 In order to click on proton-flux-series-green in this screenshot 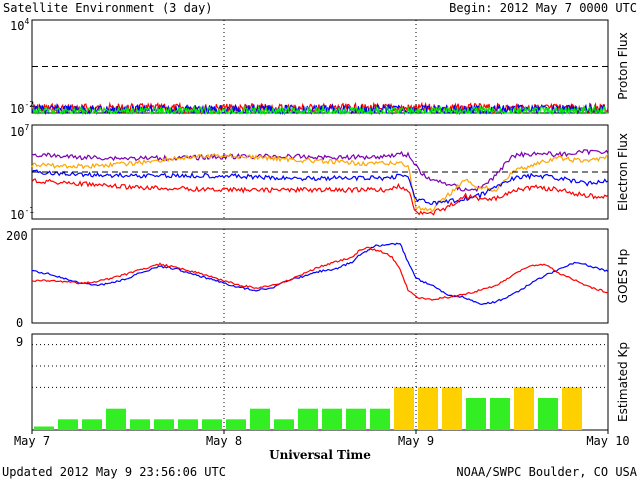, I will do `click(319, 110)`.